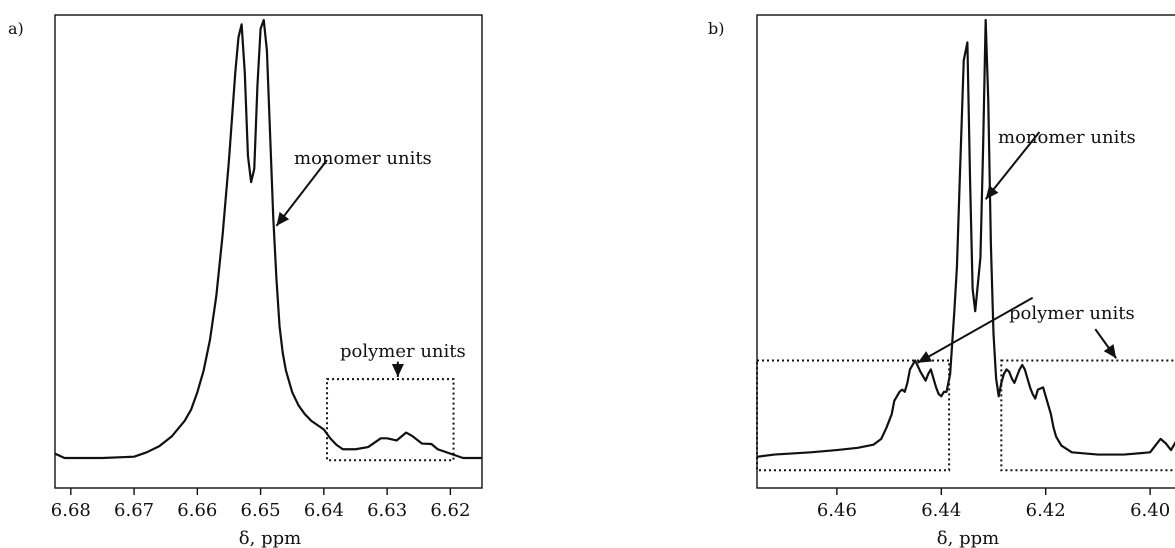 This screenshot has height=548, width=1175. I want to click on panel-a-monomer-label: monomer units, so click(363, 158).